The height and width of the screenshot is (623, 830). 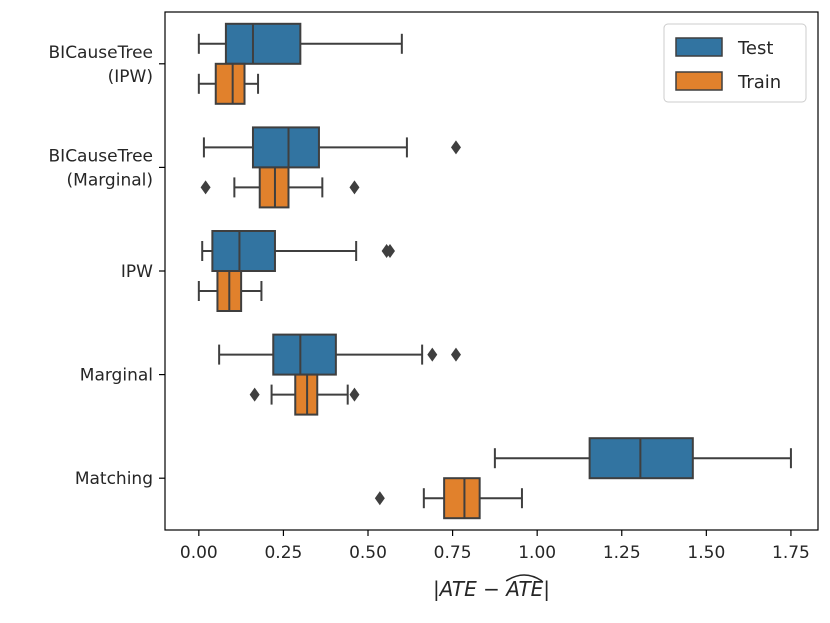 What do you see at coordinates (524, 578) in the screenshot?
I see `hat-accent` at bounding box center [524, 578].